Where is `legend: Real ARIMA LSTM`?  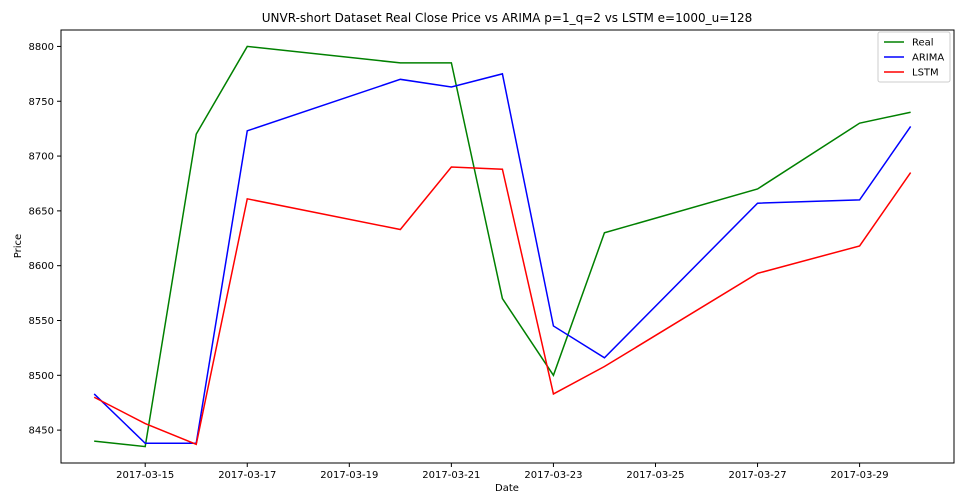 legend: Real ARIMA LSTM is located at coordinates (914, 57).